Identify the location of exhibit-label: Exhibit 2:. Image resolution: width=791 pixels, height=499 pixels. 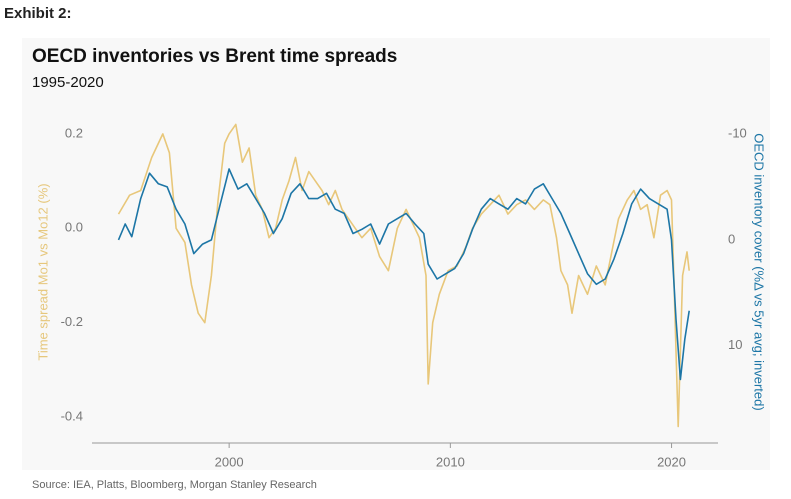
(38, 13).